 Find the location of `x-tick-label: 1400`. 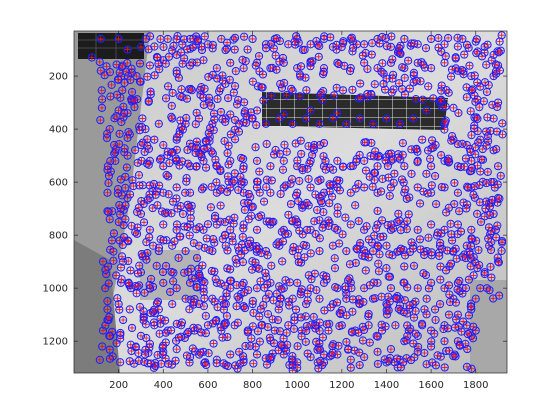

x-tick-label: 1400 is located at coordinates (386, 385).